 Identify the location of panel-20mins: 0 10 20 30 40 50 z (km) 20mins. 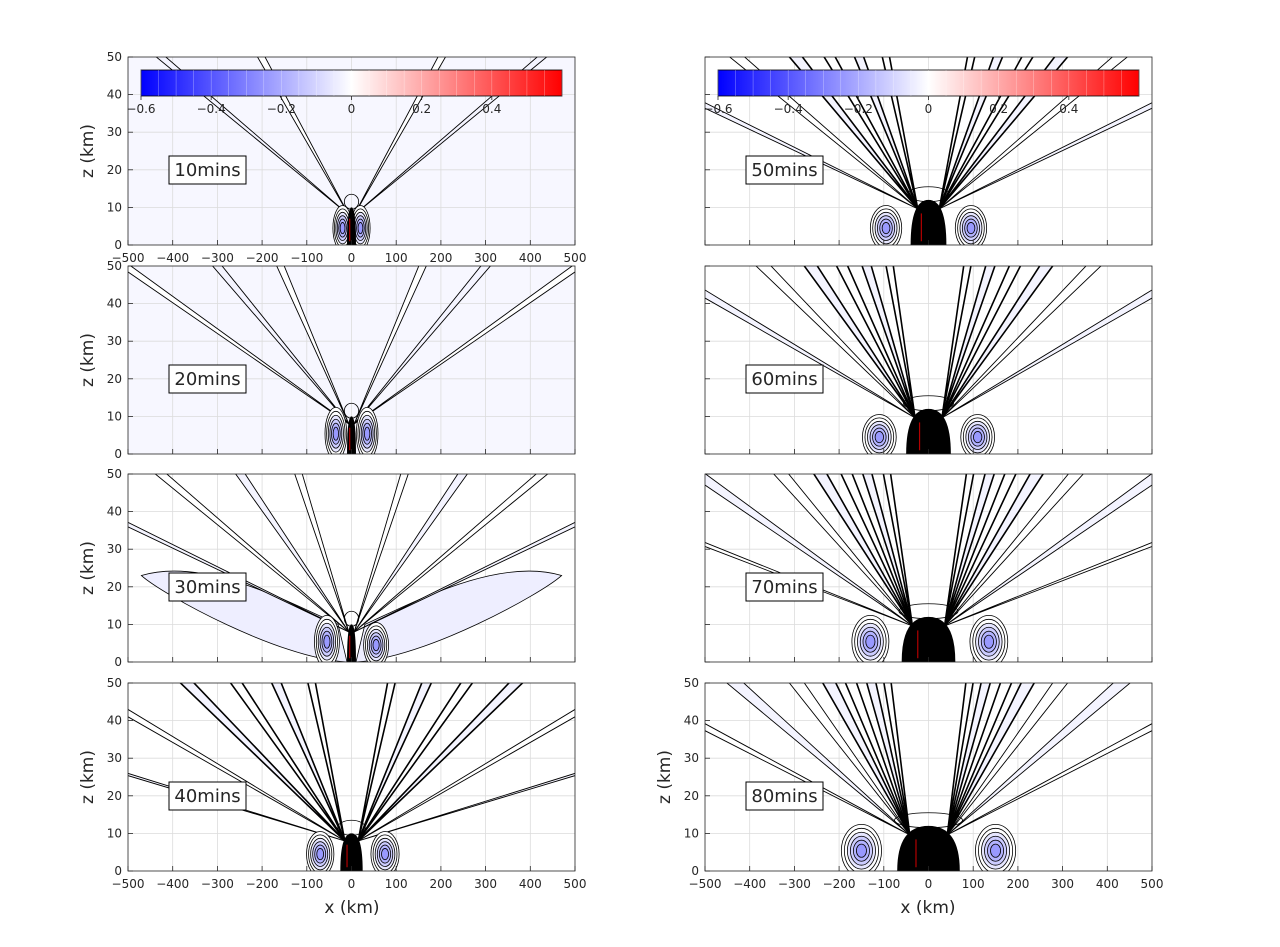
(327, 360).